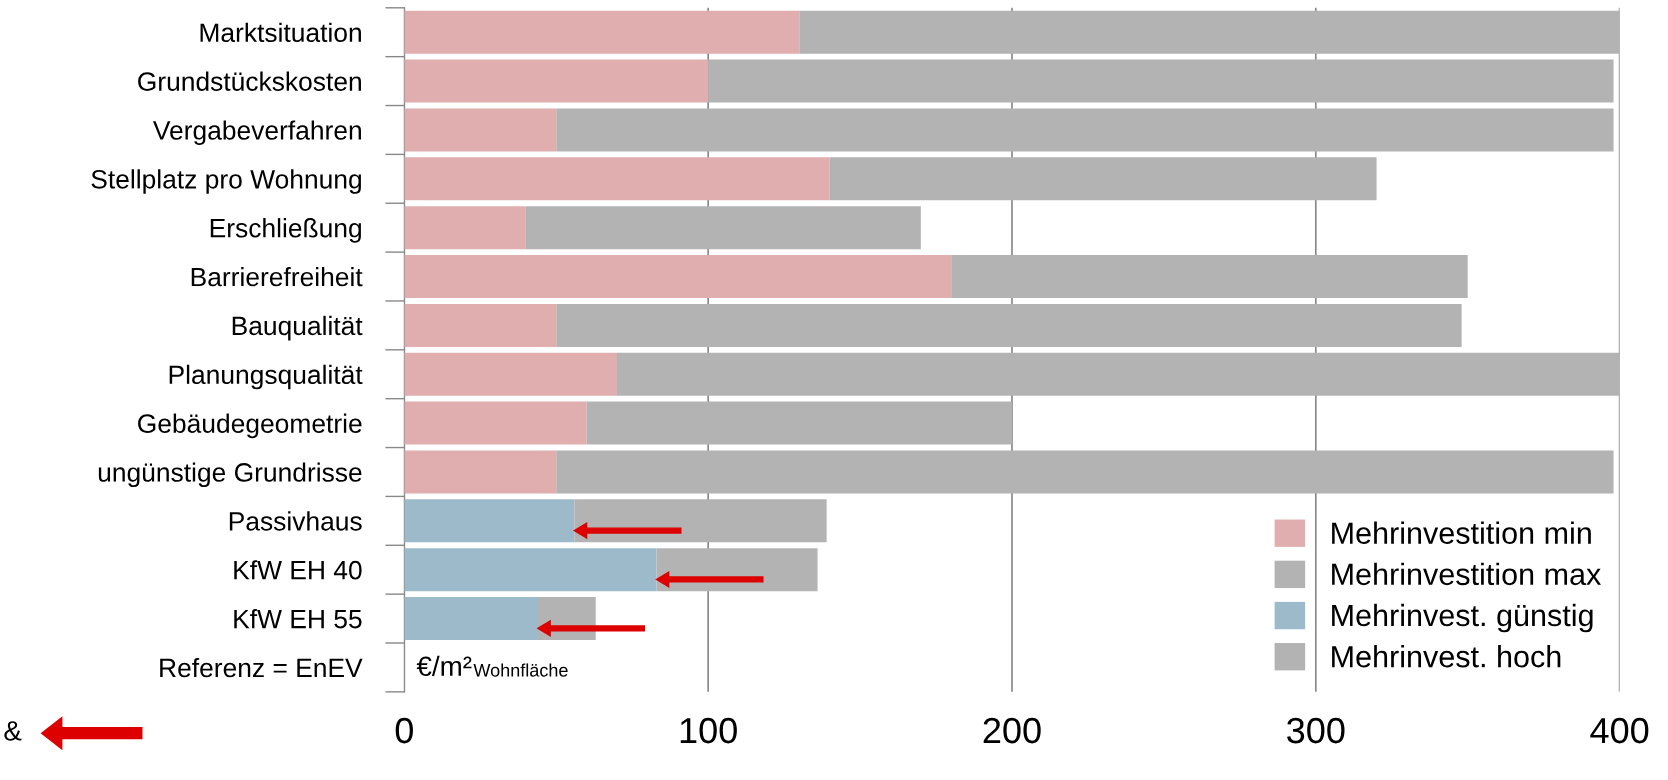  Describe the element at coordinates (1619, 730) in the screenshot. I see `x-tick-label: 400` at that location.